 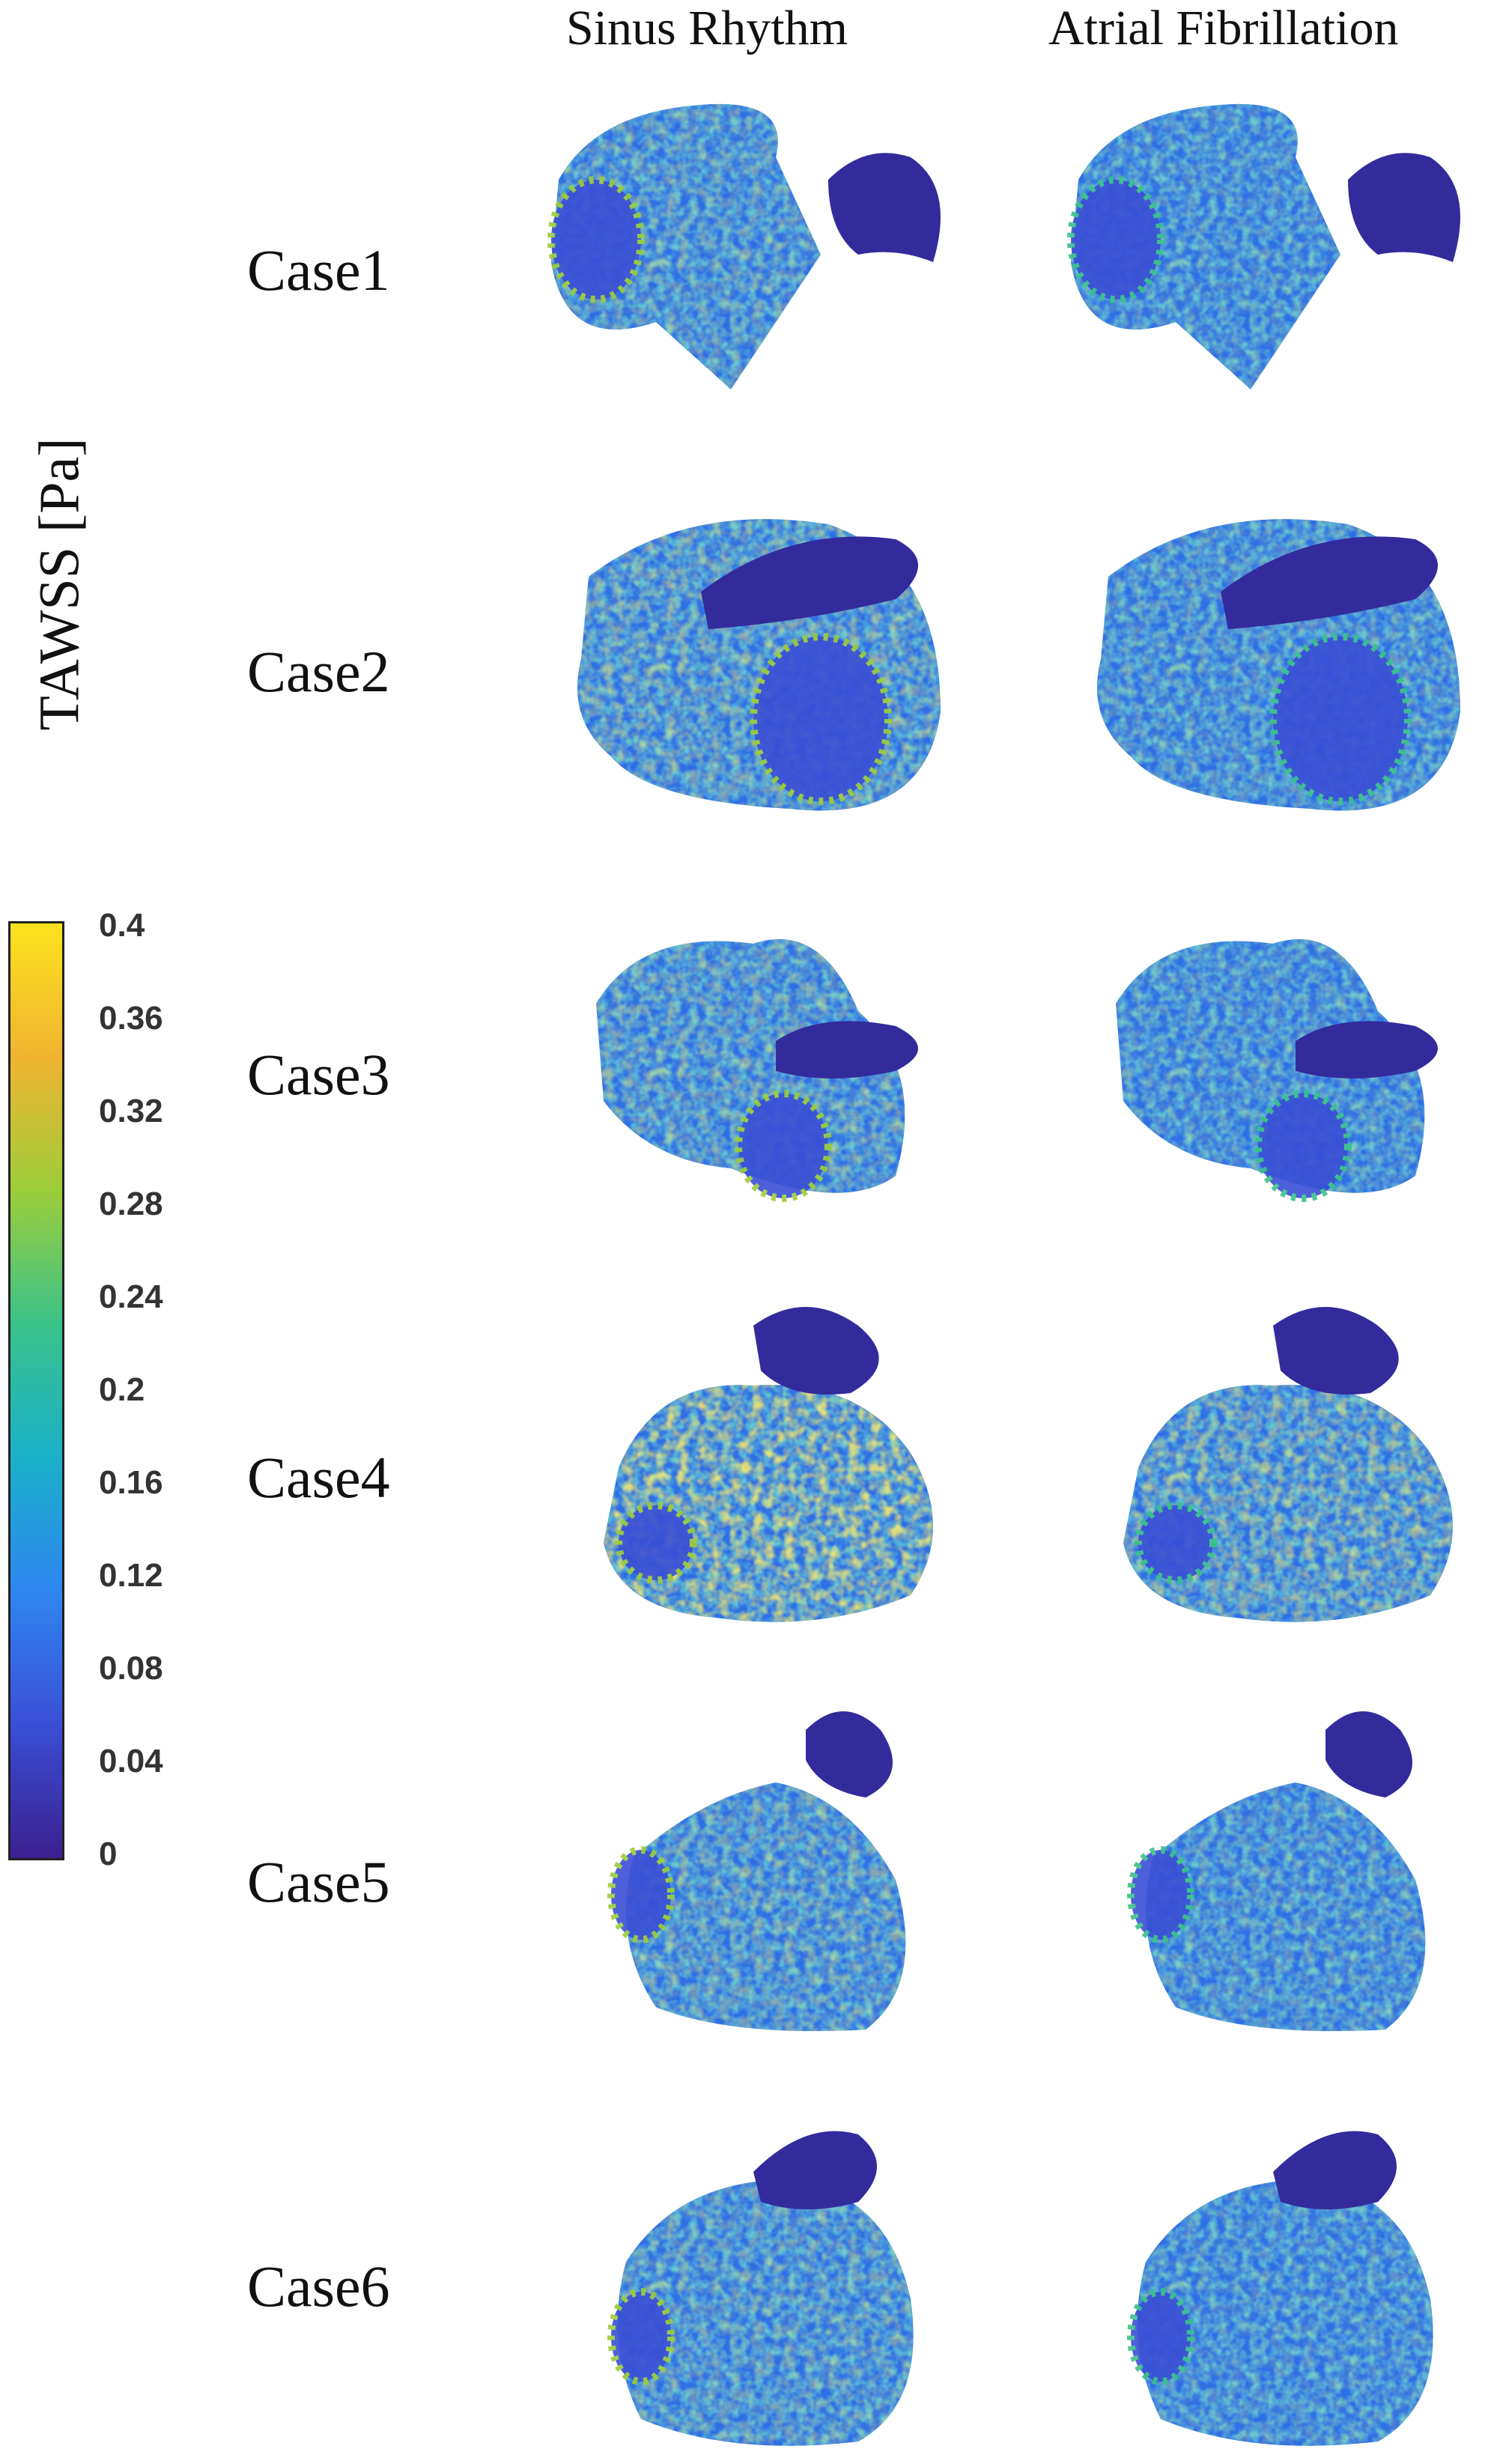 What do you see at coordinates (122, 1389) in the screenshot?
I see `colorbar-tick: 0.2` at bounding box center [122, 1389].